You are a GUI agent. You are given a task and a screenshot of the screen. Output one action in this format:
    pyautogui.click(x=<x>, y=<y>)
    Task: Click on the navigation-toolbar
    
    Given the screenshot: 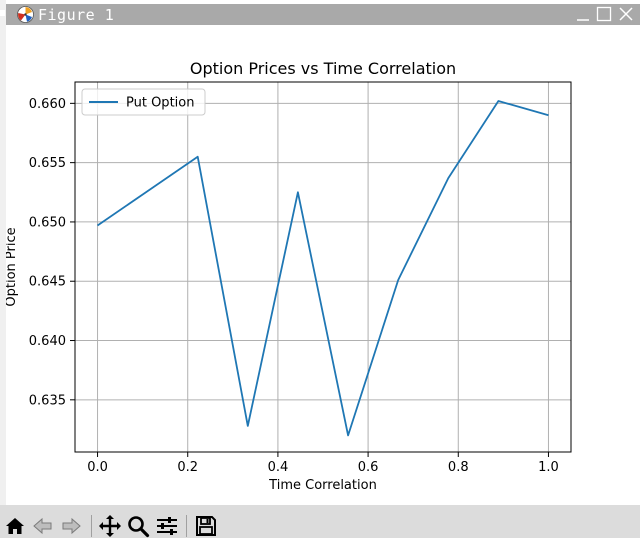 What is the action you would take?
    pyautogui.click(x=320, y=521)
    